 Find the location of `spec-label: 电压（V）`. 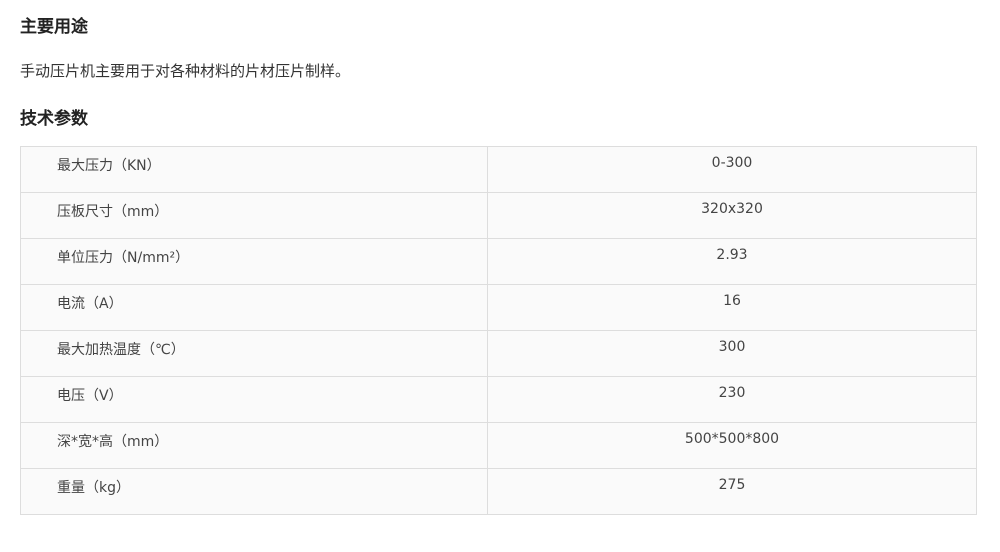

spec-label: 电压（V） is located at coordinates (254, 399).